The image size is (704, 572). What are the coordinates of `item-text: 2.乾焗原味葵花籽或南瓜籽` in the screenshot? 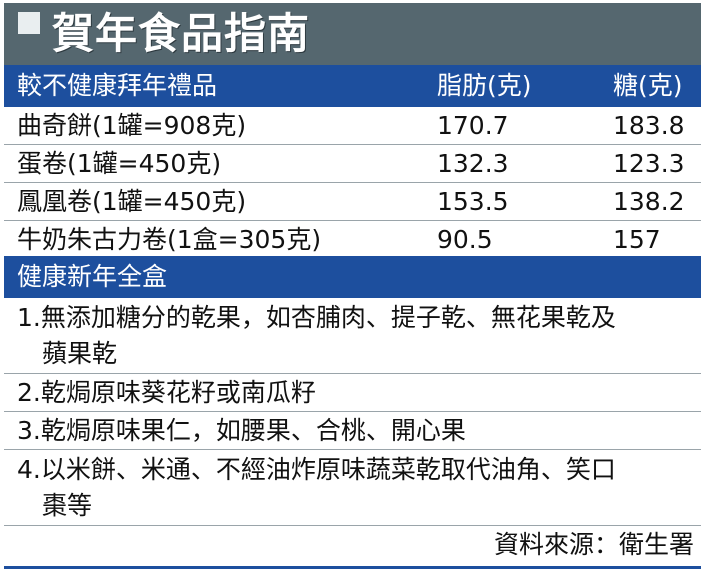 It's located at (166, 392).